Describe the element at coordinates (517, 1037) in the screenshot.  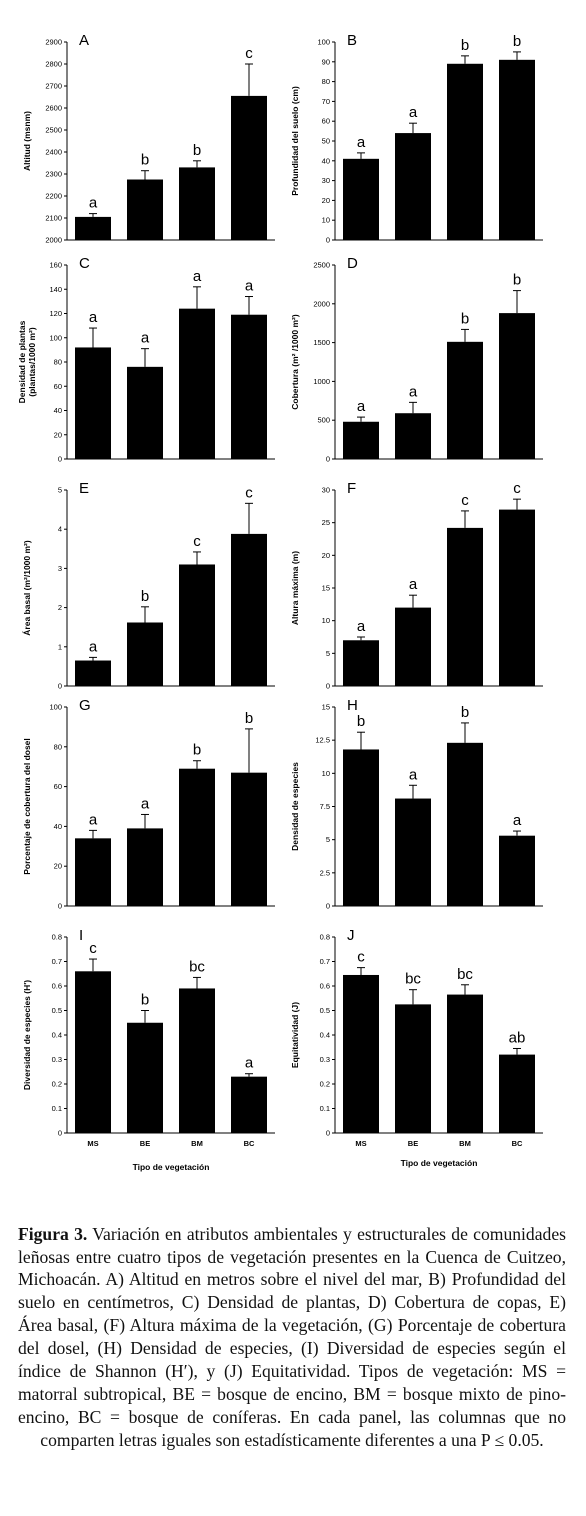
I see `significance-letter: ab` at that location.